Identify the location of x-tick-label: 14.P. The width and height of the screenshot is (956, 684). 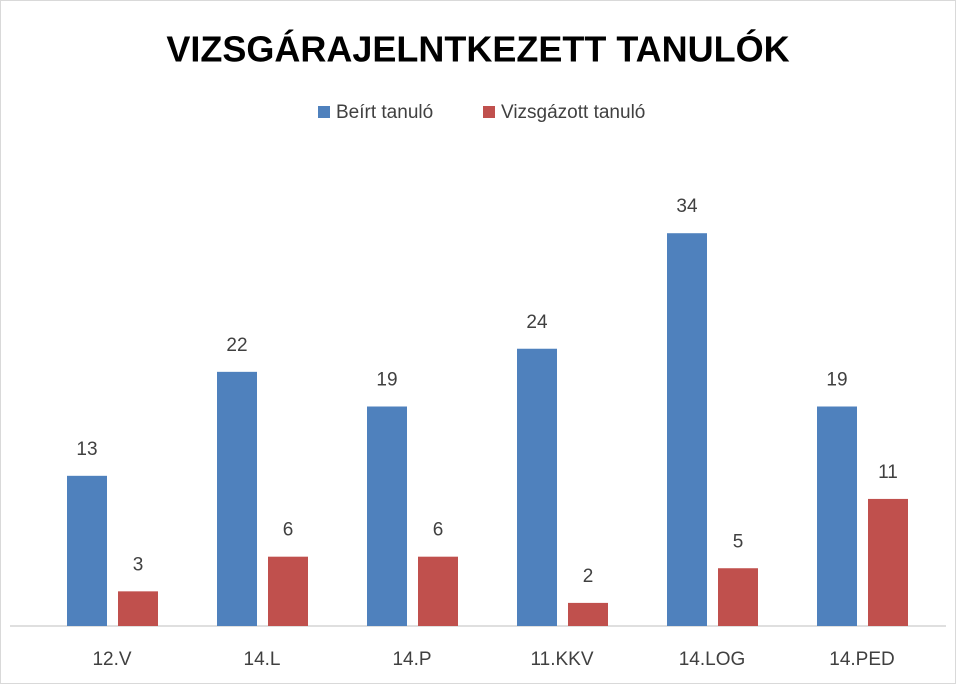
(411, 659).